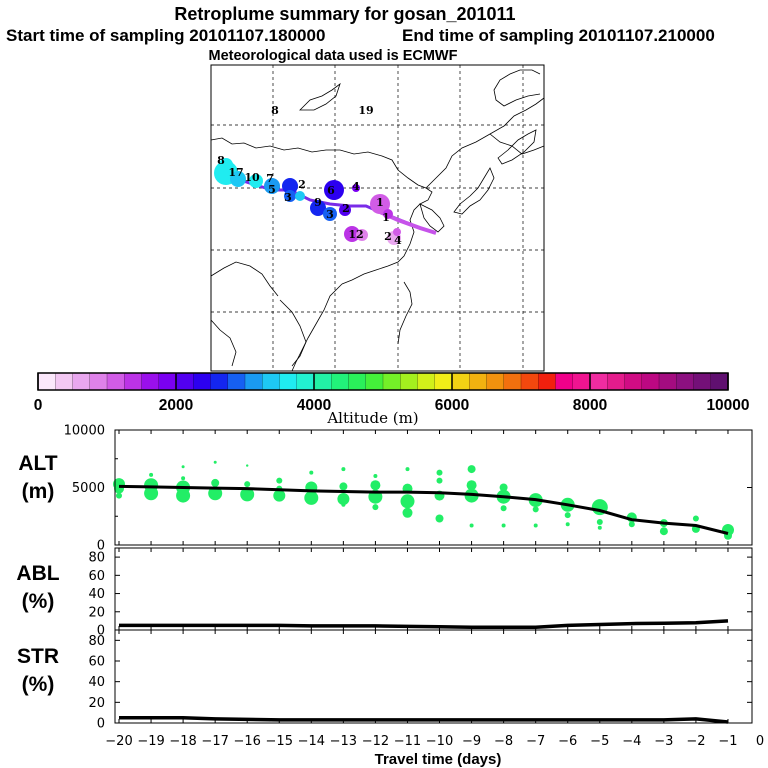  I want to click on x-tick-label: 0, so click(760, 741).